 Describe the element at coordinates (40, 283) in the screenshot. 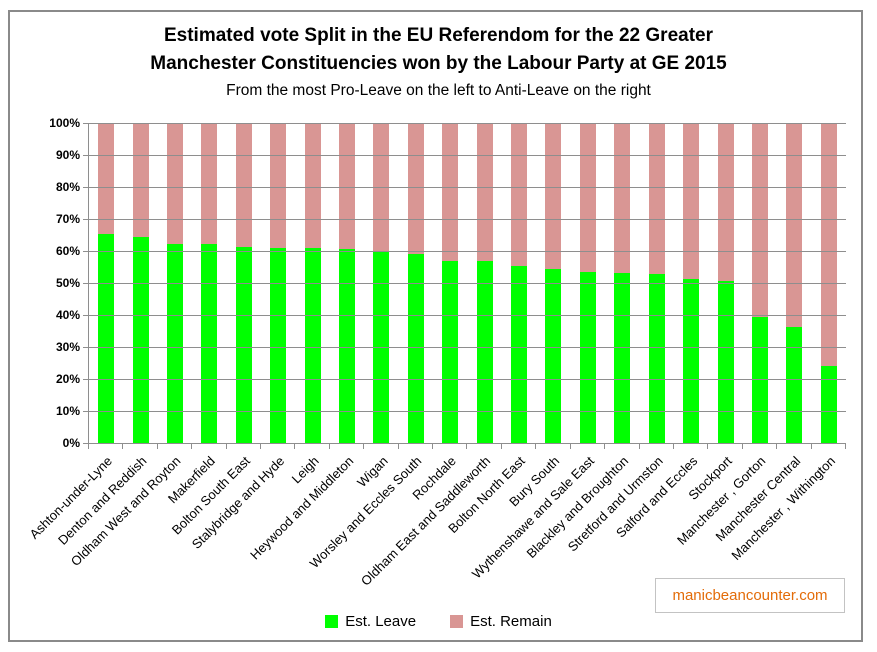

I see `y-axis-labels: 100% 90% 80% 70% 60% 50% 40% 30% 20% 10% 0%` at that location.